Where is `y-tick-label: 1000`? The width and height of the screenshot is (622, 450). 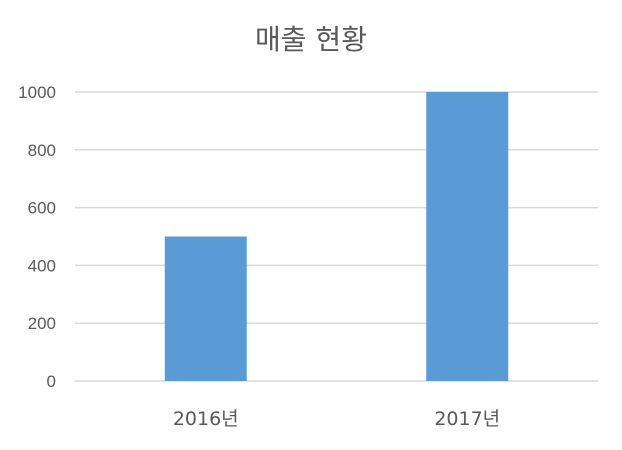 y-tick-label: 1000 is located at coordinates (37, 92).